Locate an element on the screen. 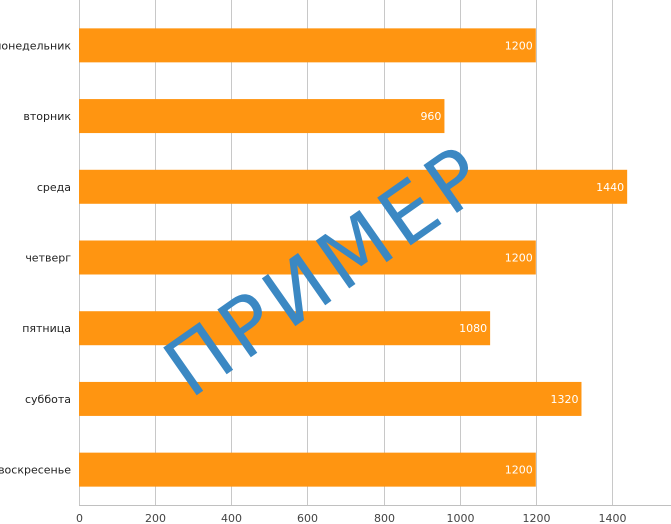 The height and width of the screenshot is (524, 671). value-label: 1320 is located at coordinates (564, 399).